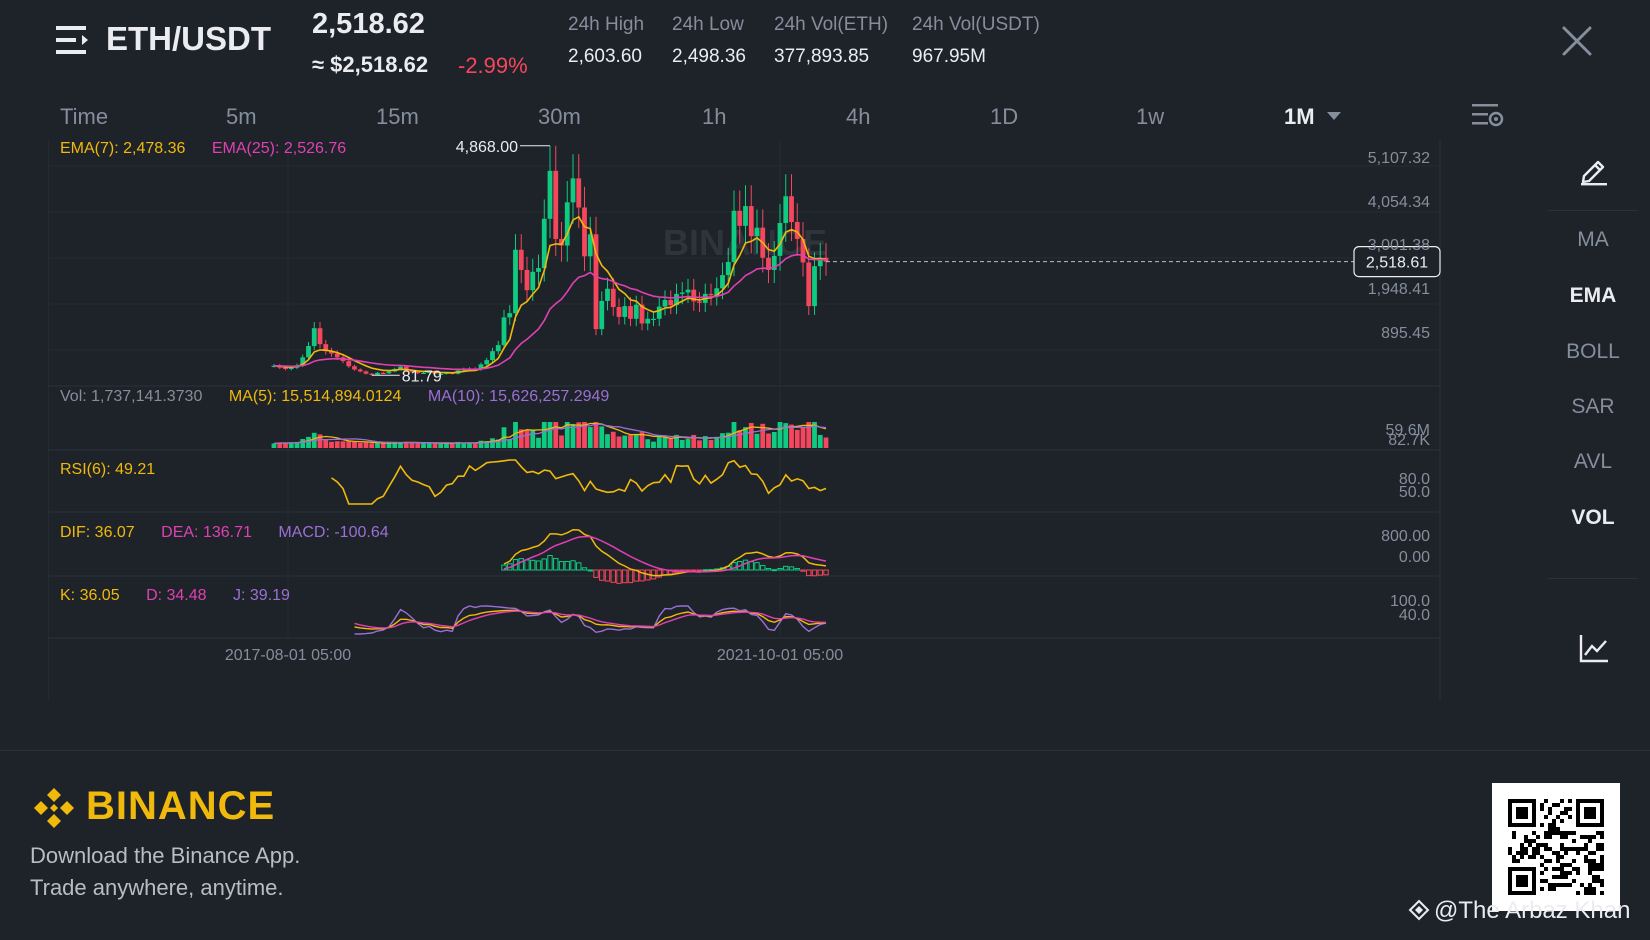 The height and width of the screenshot is (940, 1650). Describe the element at coordinates (831, 24) in the screenshot. I see `stat-label: 24h Vol(ETH)` at that location.